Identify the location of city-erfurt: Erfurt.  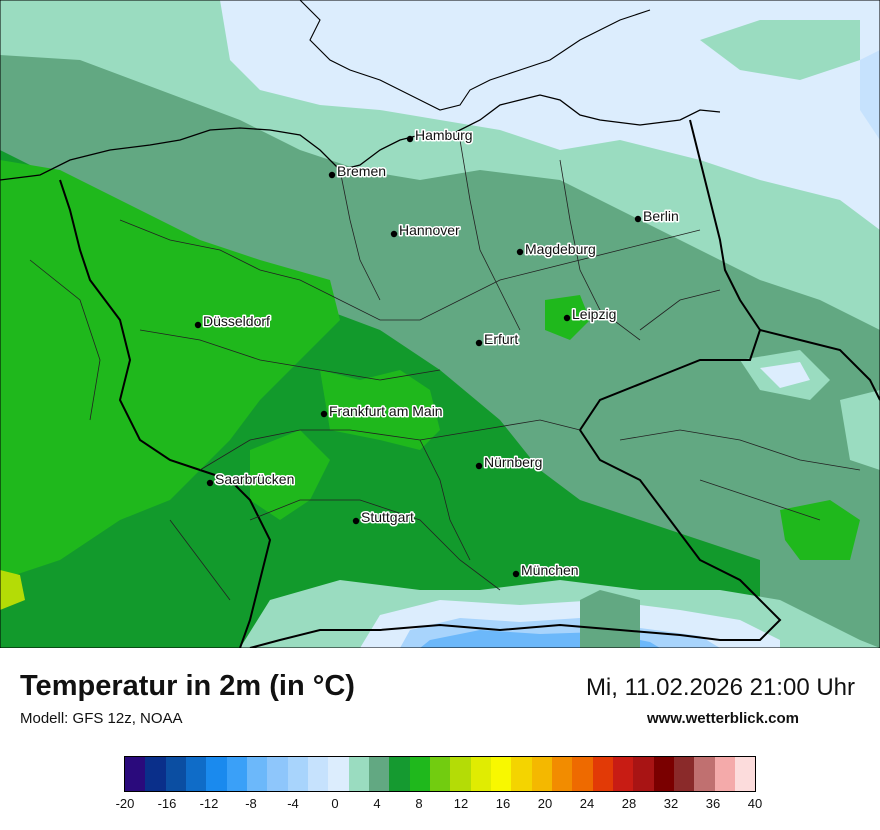
(497, 339).